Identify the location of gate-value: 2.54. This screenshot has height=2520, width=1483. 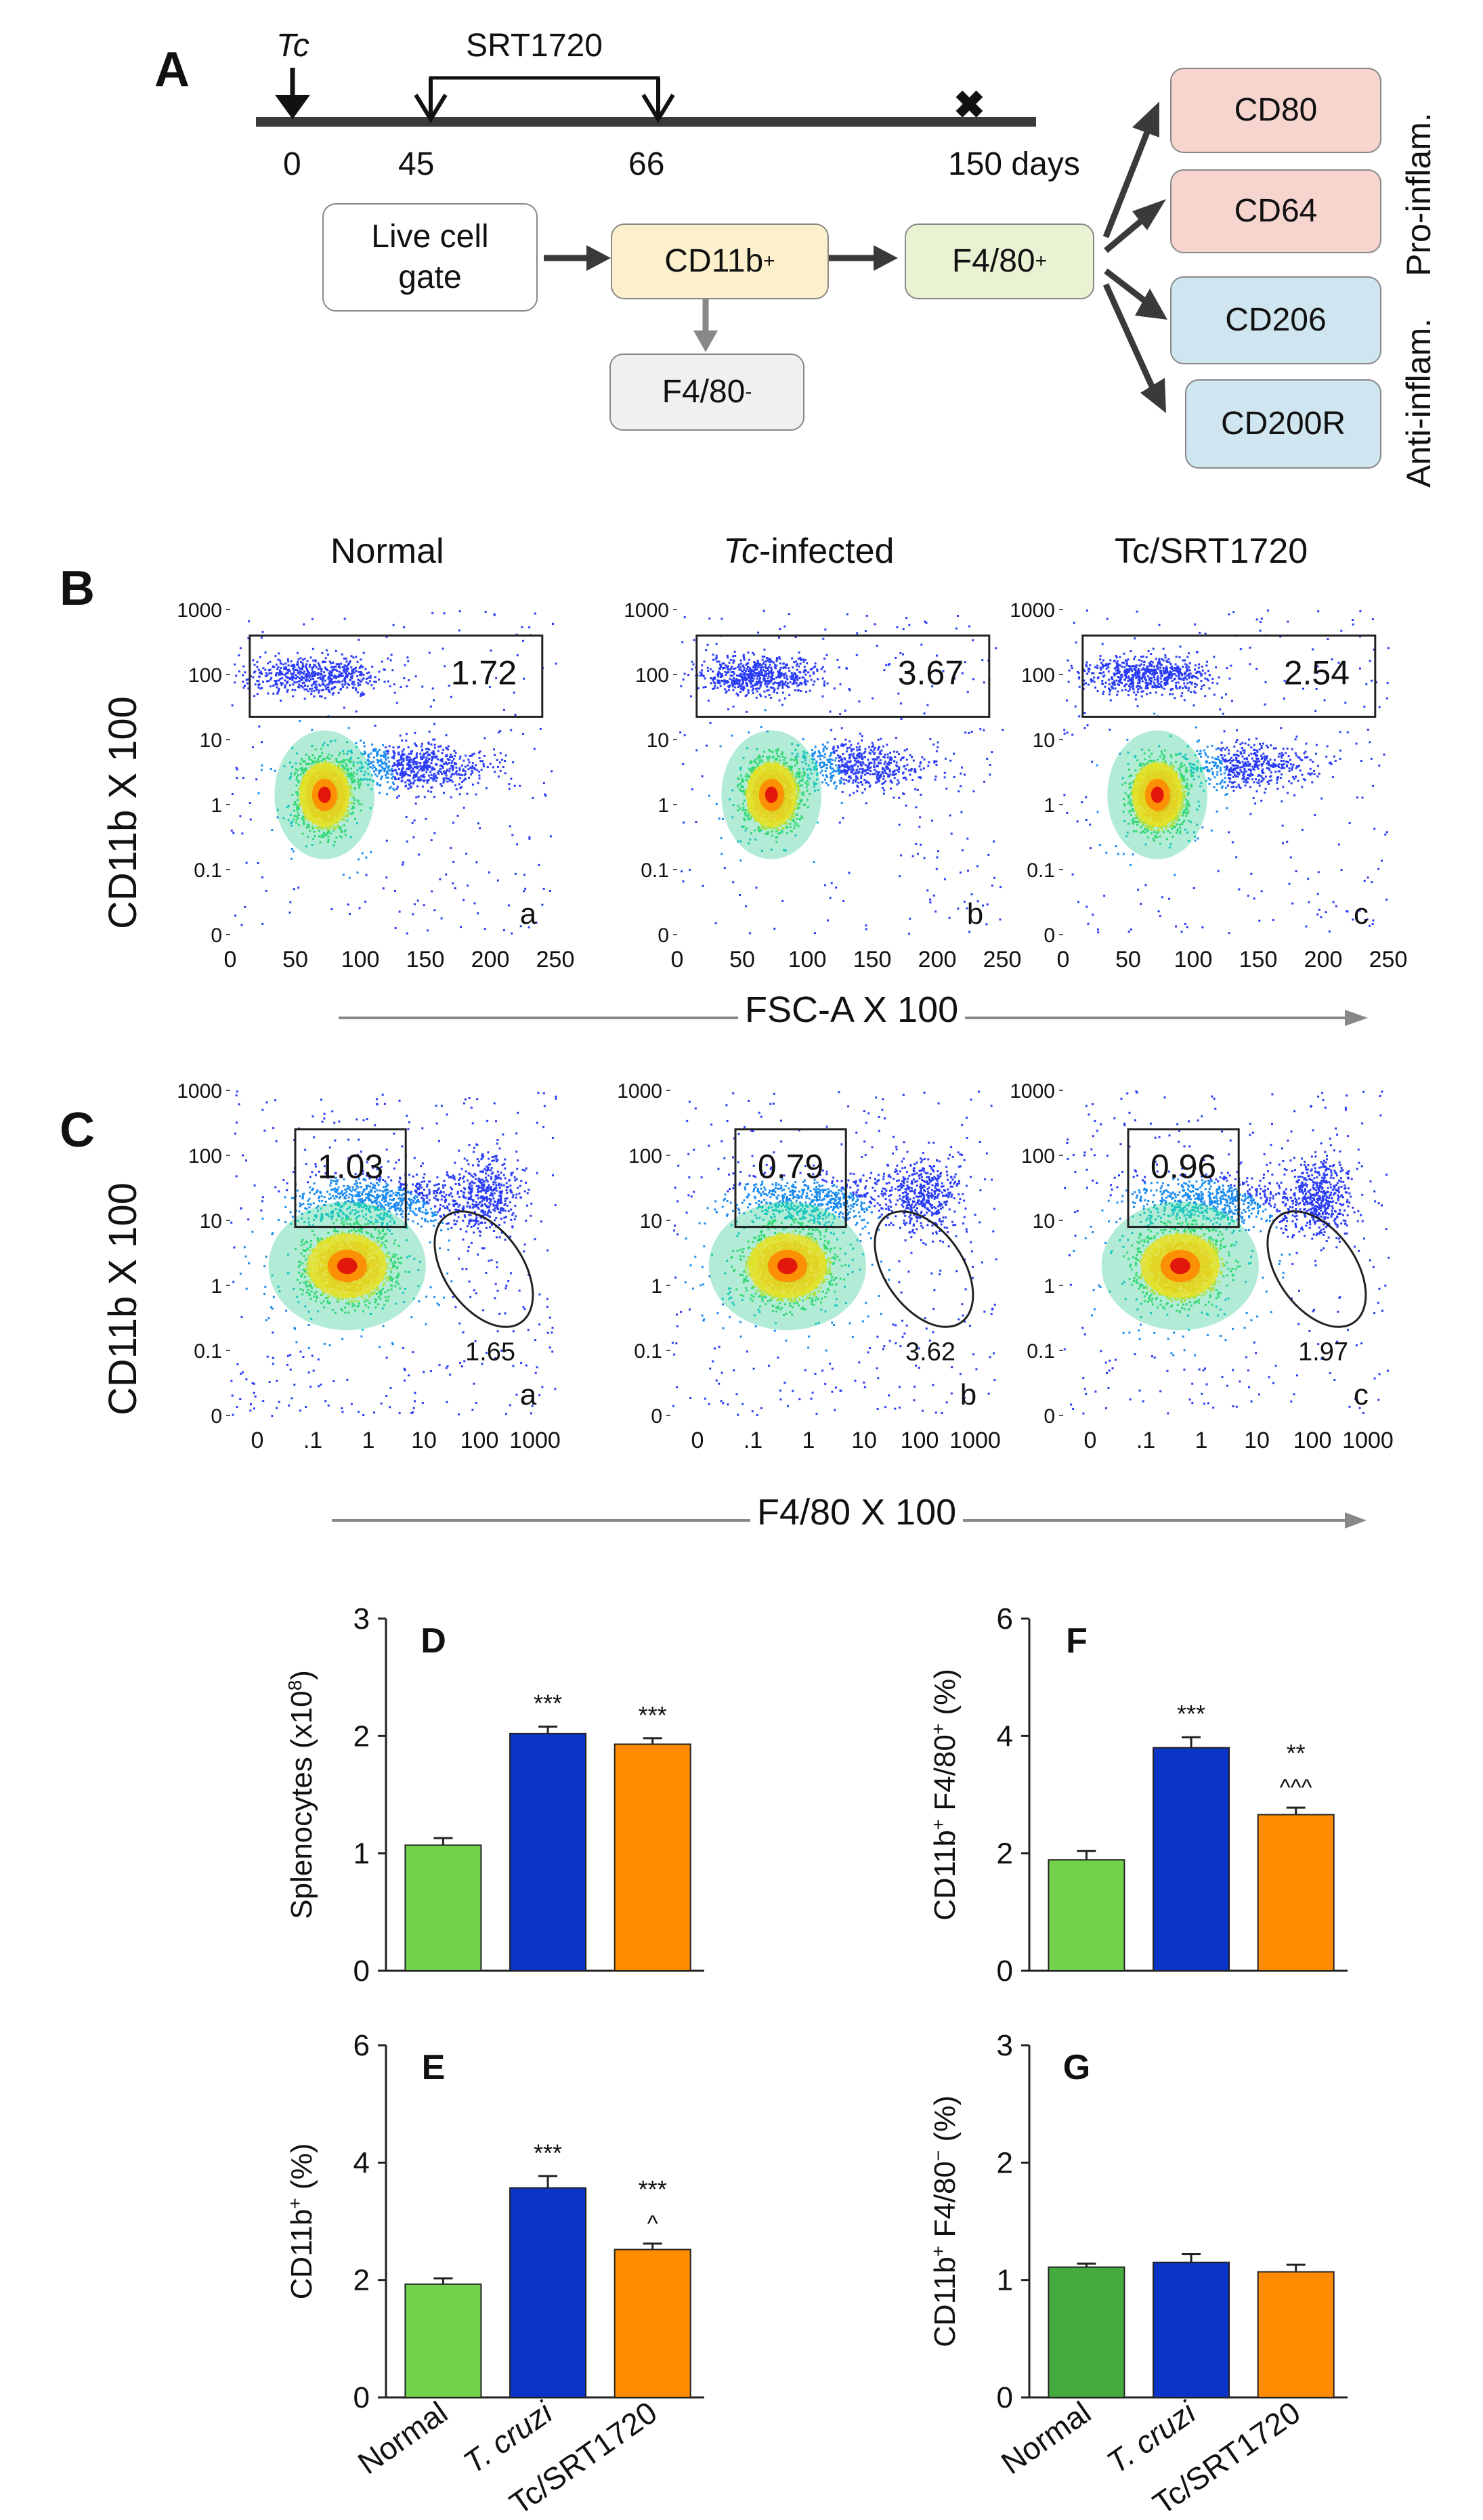
(1317, 673).